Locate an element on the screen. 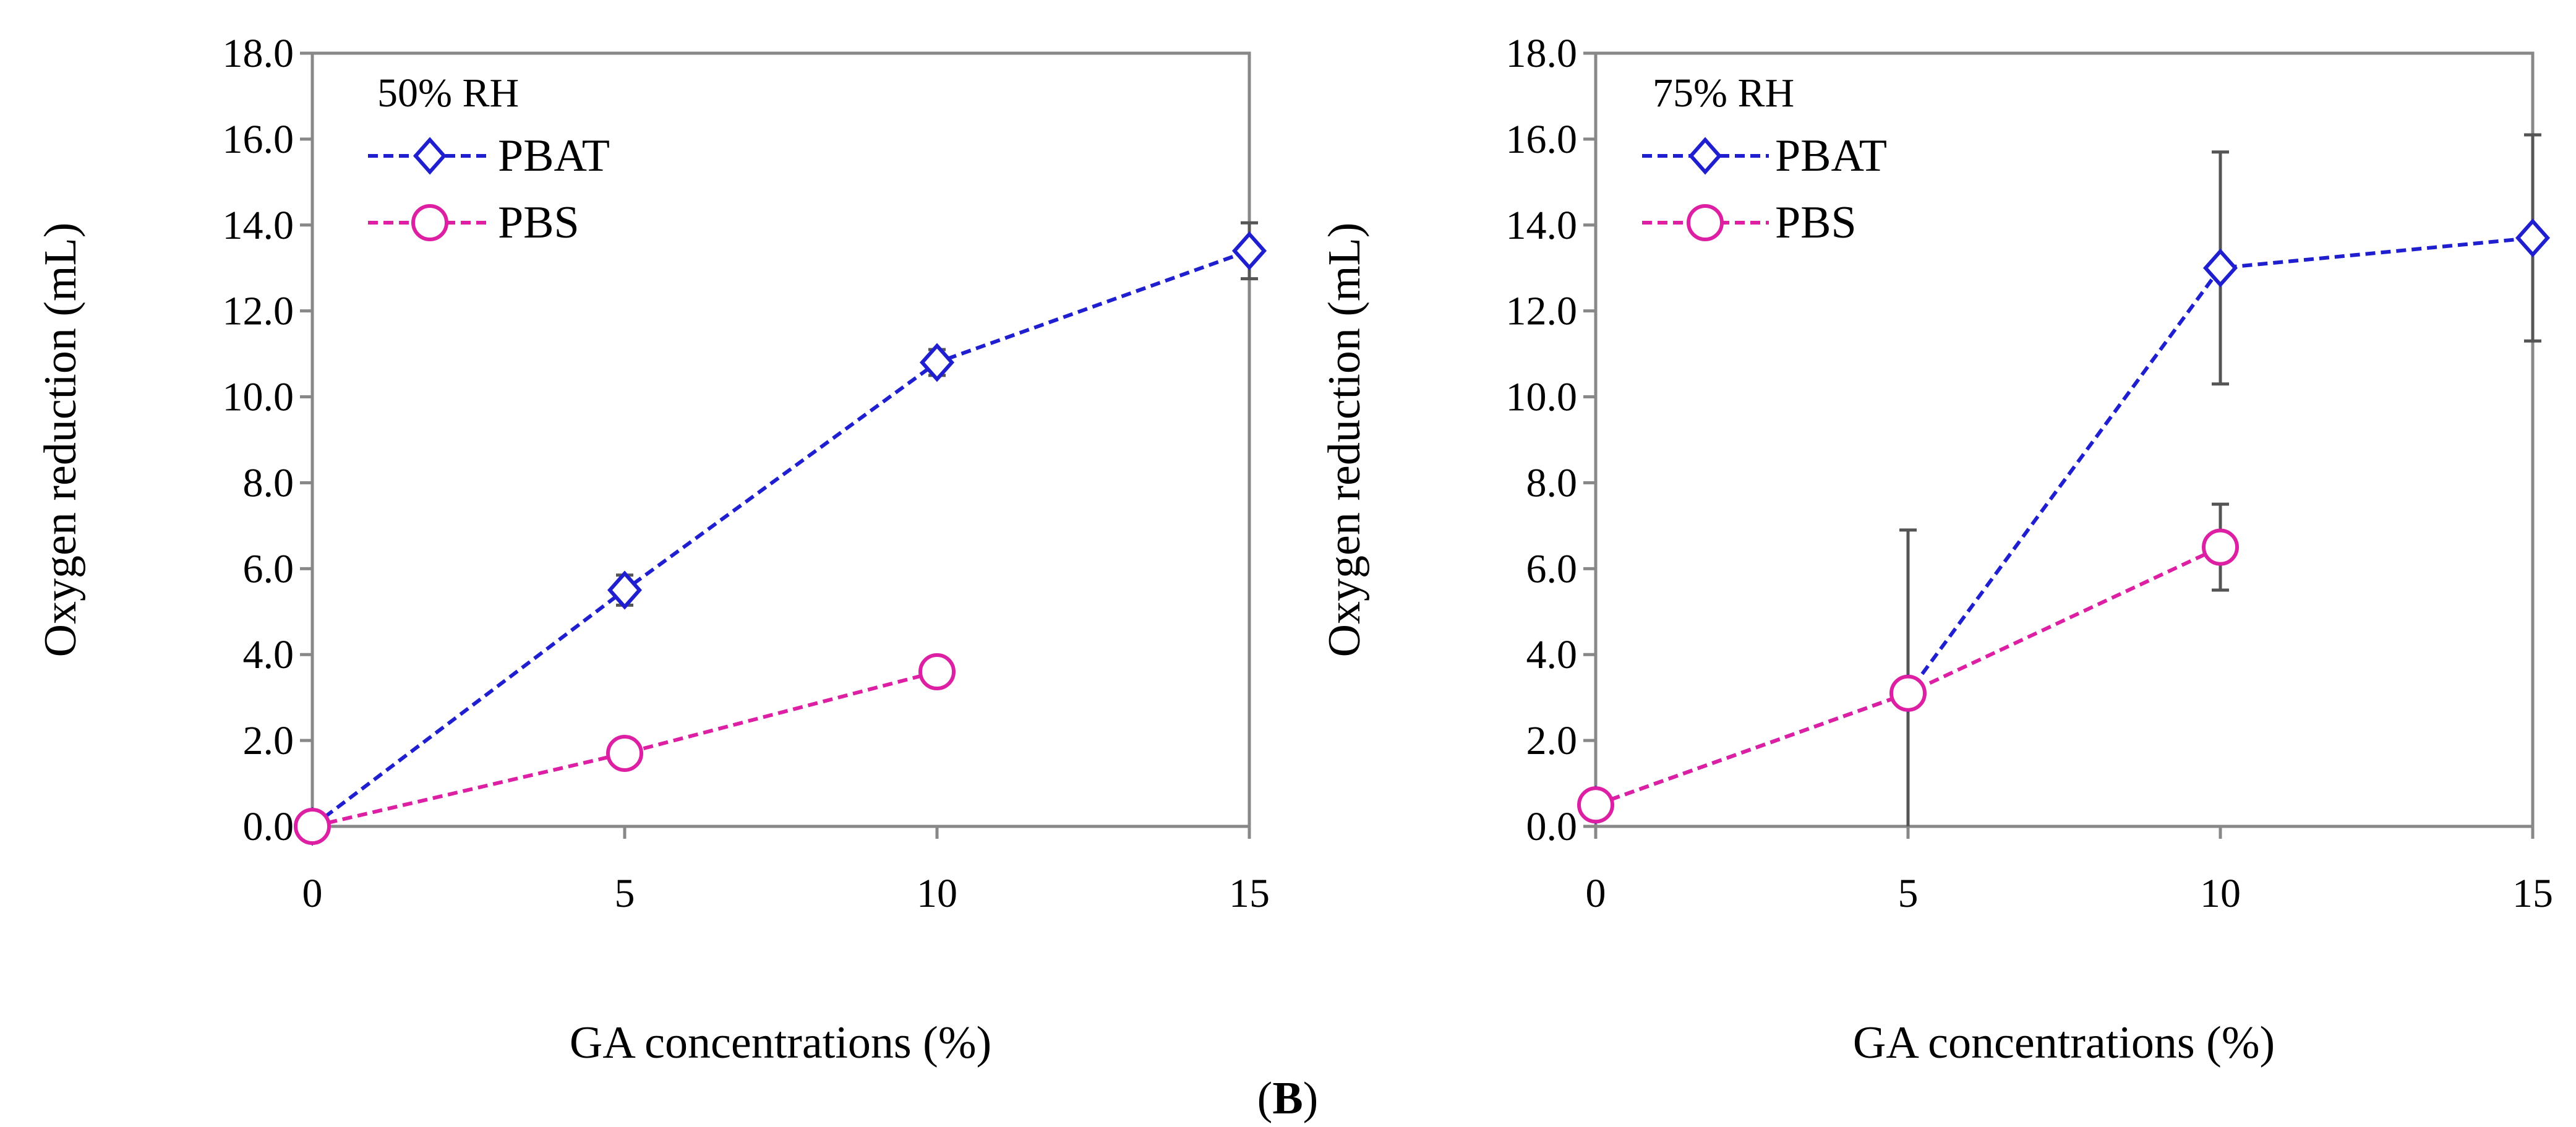 The image size is (2576, 1127). panel-label: 50% RH is located at coordinates (448, 93).